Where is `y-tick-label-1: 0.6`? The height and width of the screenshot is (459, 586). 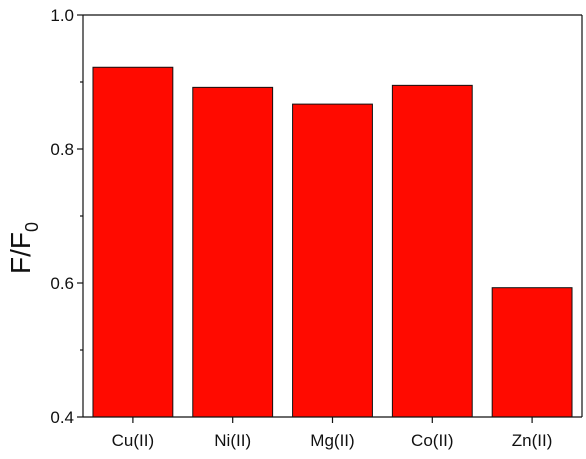 y-tick-label-1: 0.6 is located at coordinates (62, 283).